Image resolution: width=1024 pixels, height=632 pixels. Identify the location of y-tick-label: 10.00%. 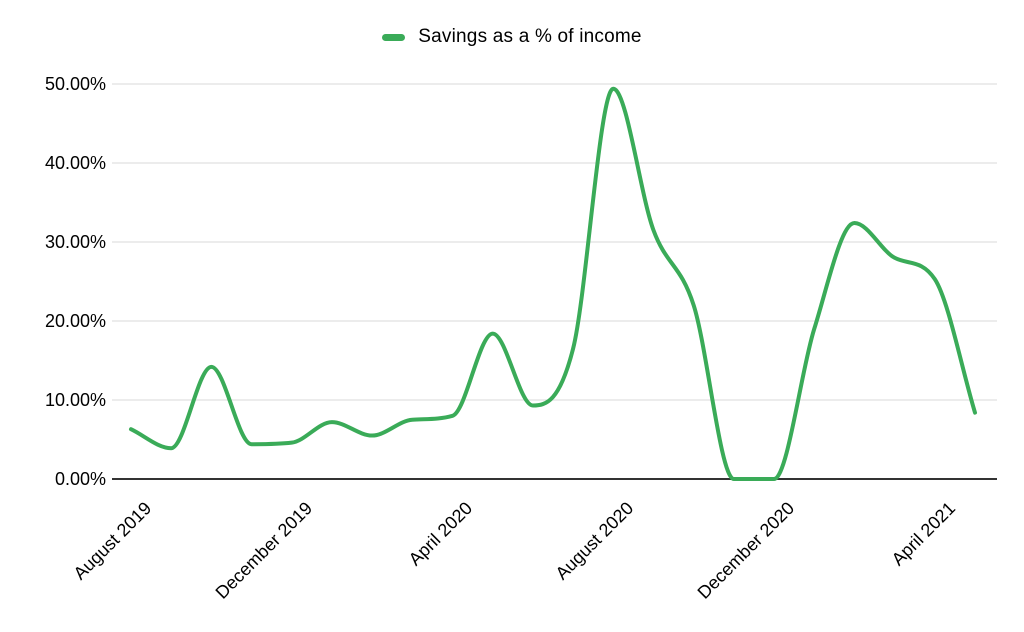
(75, 400).